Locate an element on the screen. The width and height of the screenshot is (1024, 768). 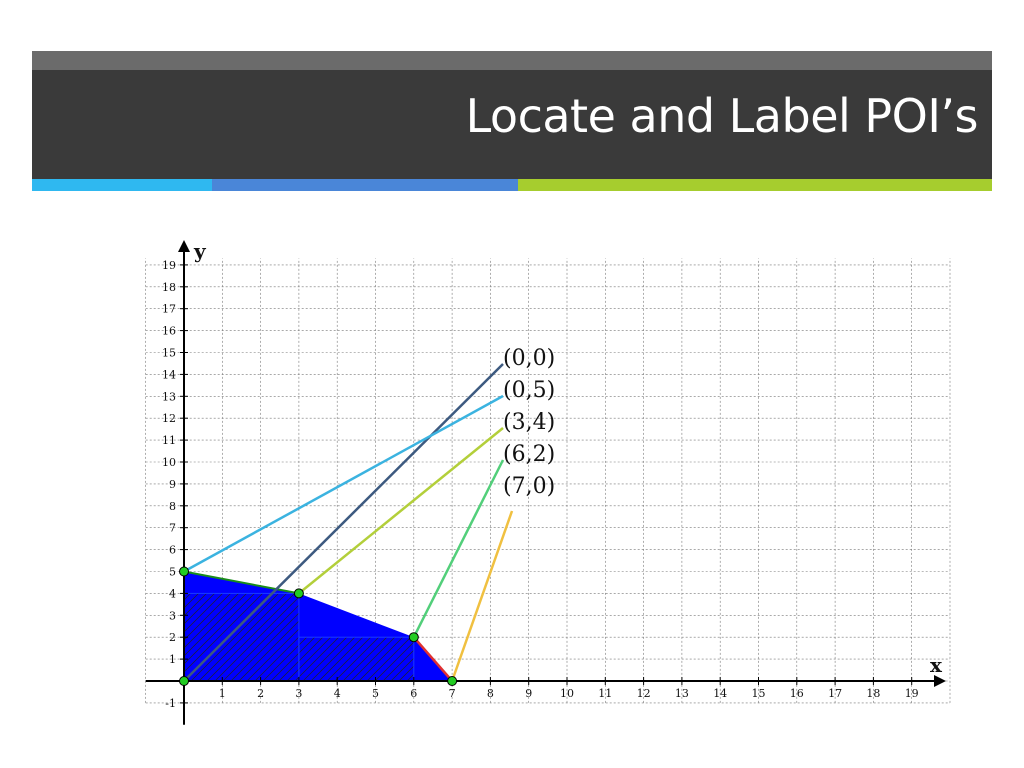
y-tick-label: 11 is located at coordinates (169, 440).